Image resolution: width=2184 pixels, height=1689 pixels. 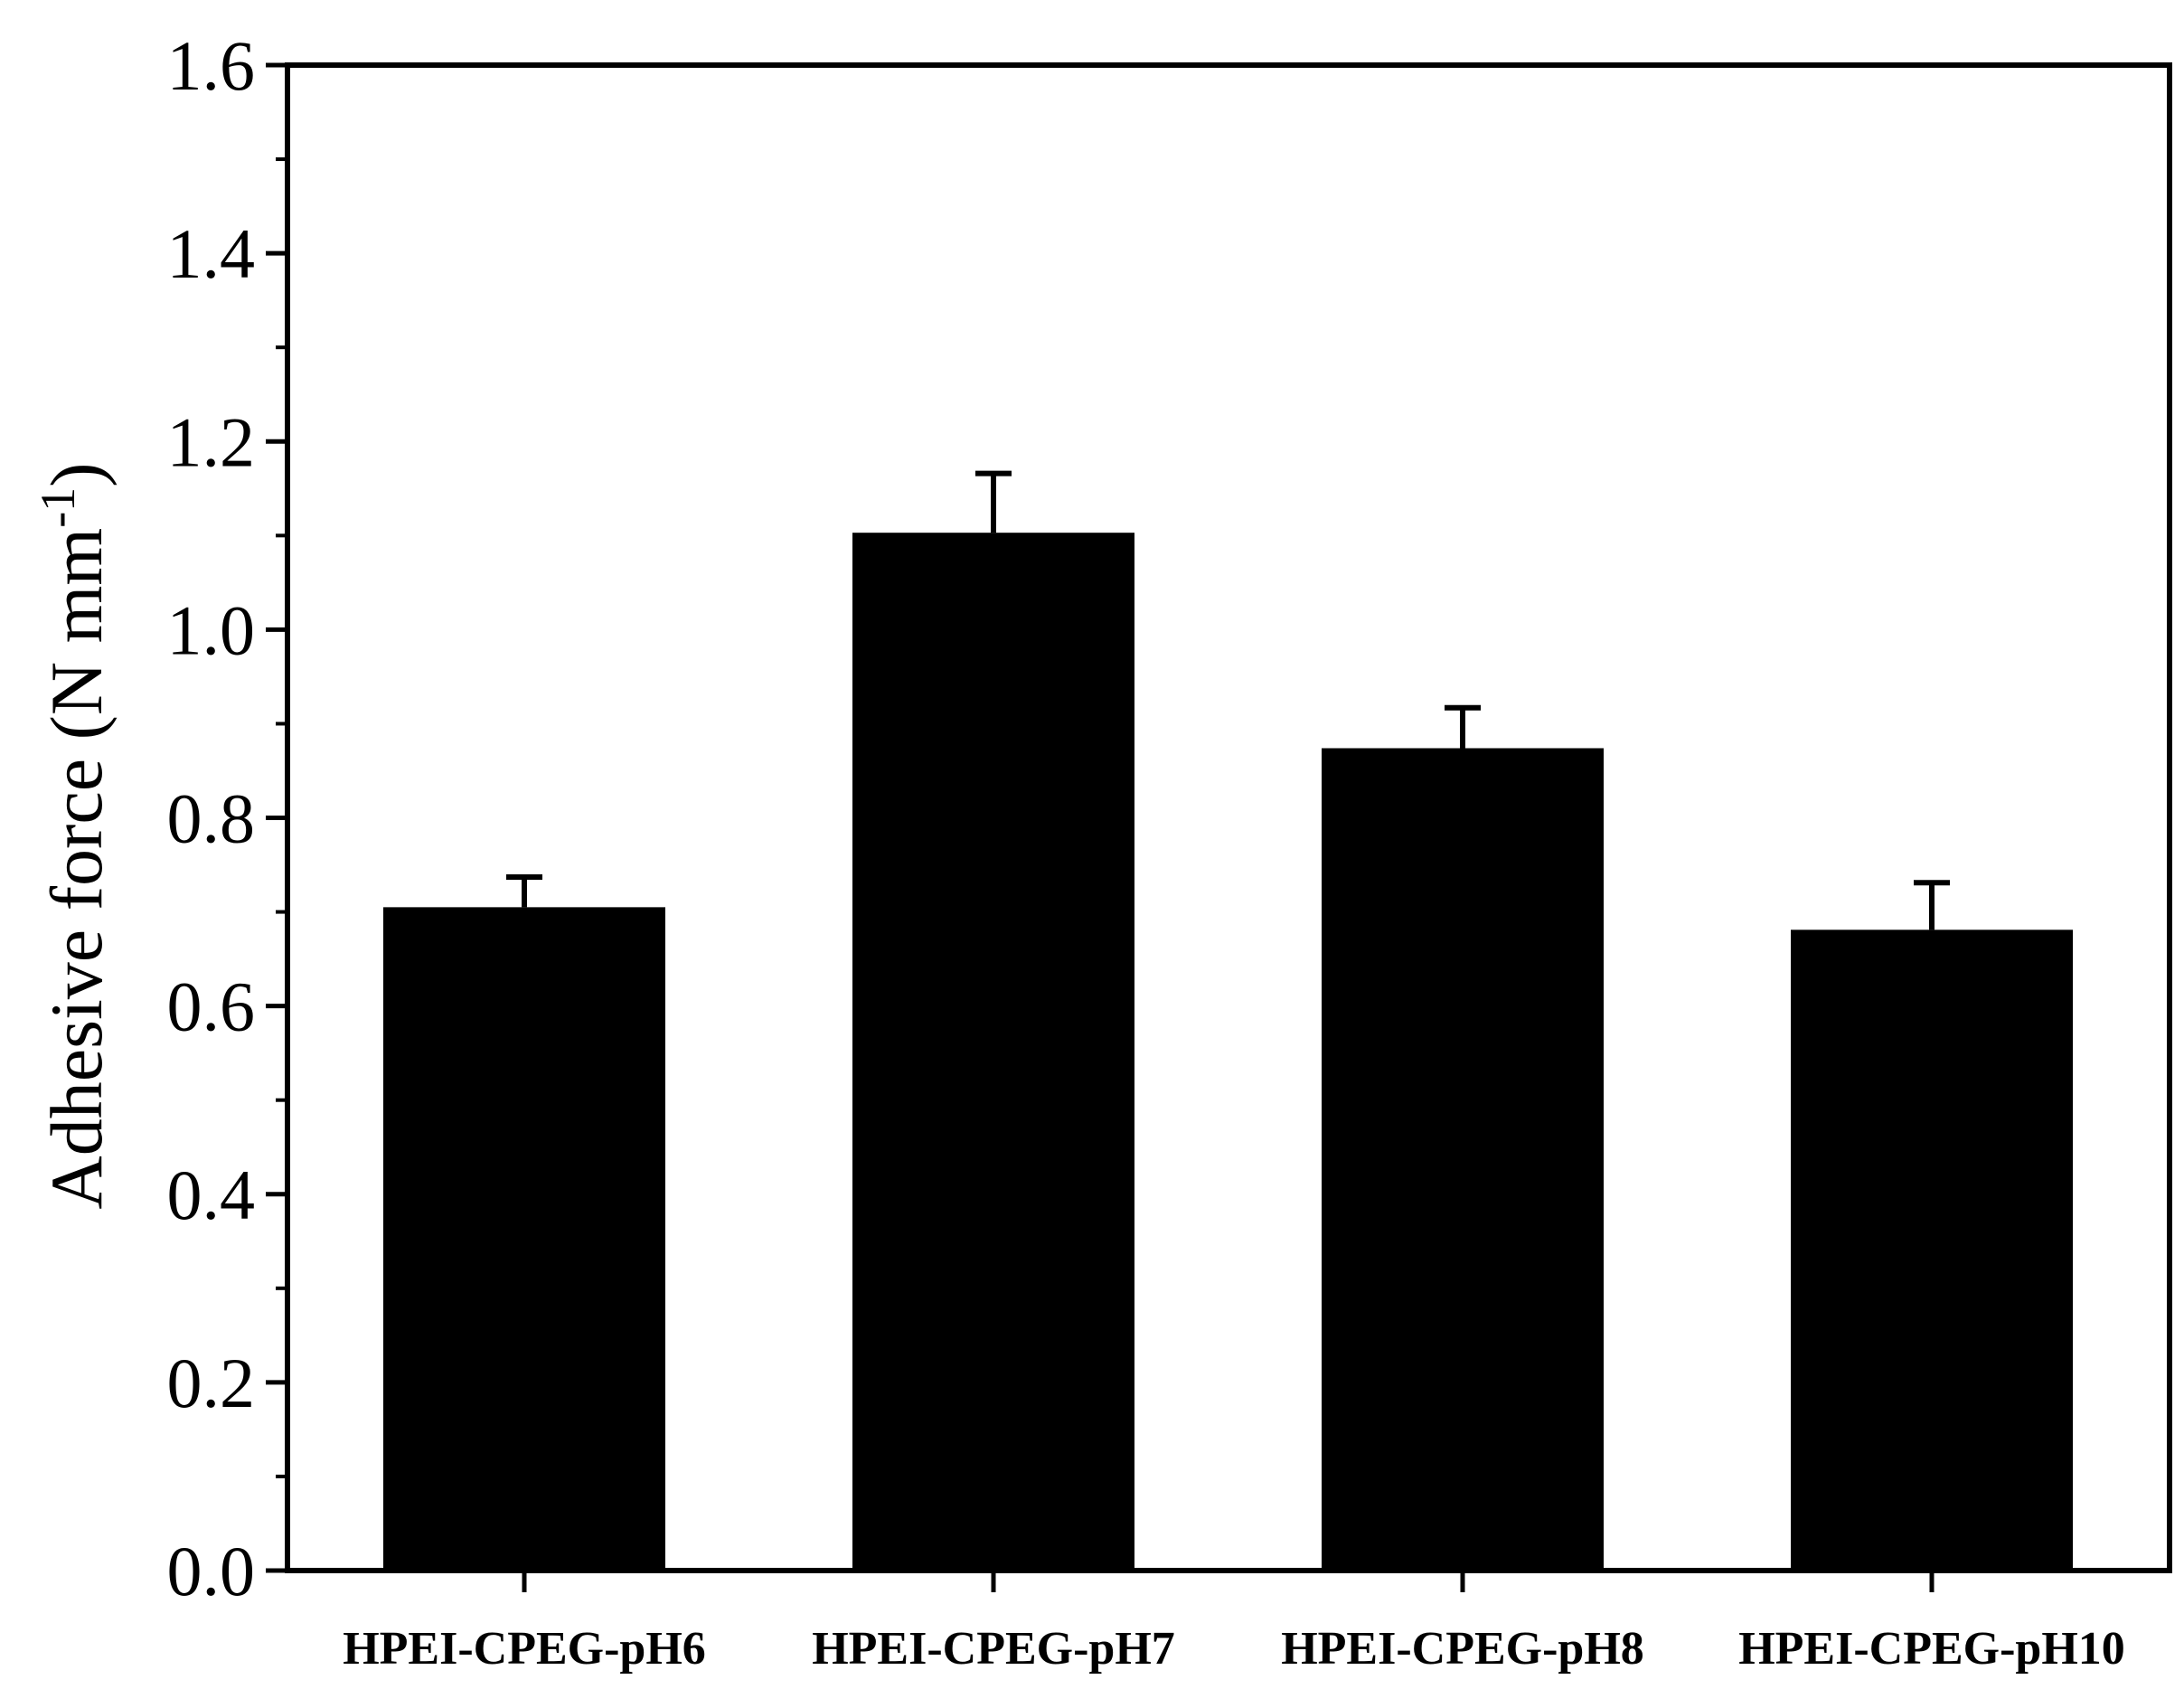 I want to click on x-tick-label-HPEI-CPEG-pH10: HPEI-CPEG-pH10, so click(x=1931, y=1649).